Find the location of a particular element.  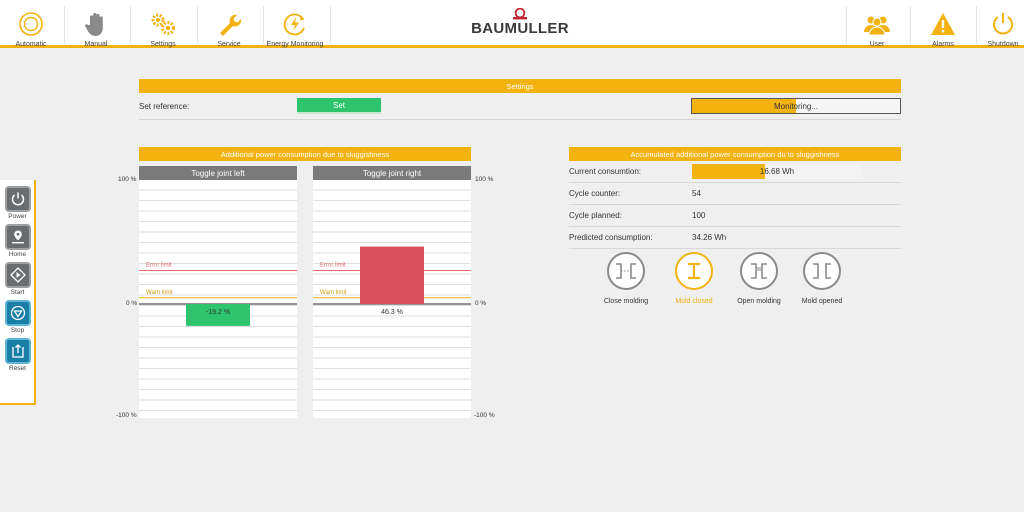

users-icon is located at coordinates (877, 24).